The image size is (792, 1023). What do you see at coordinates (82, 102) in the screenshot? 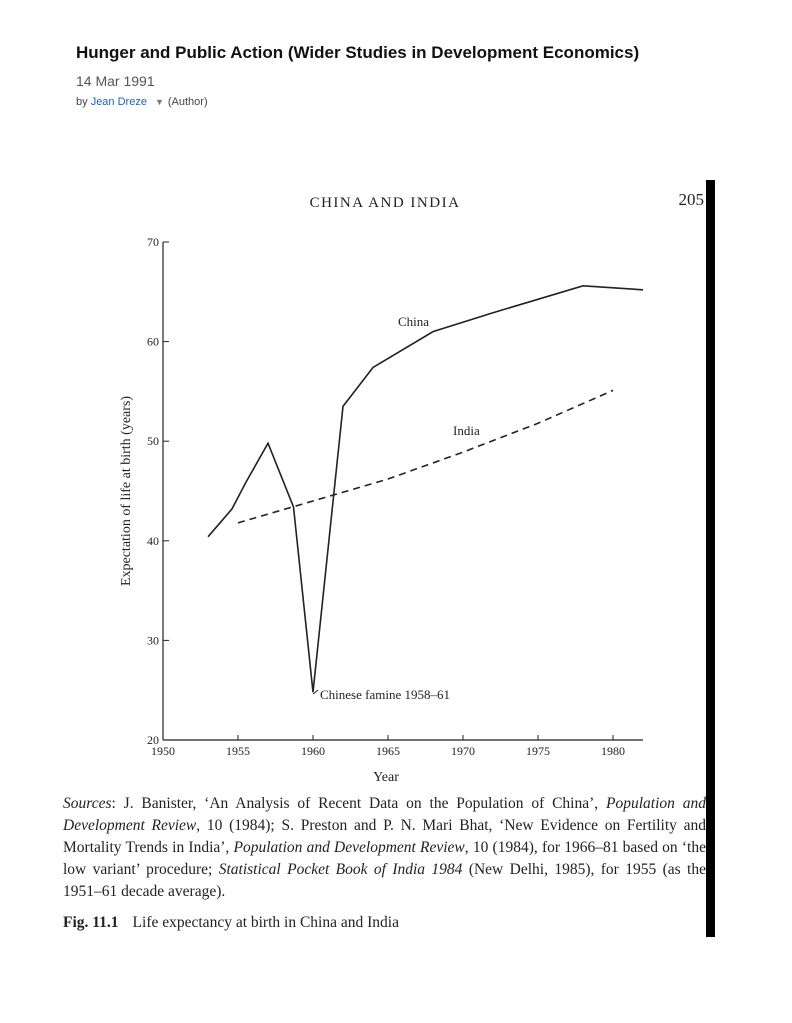
I see `by: by` at bounding box center [82, 102].